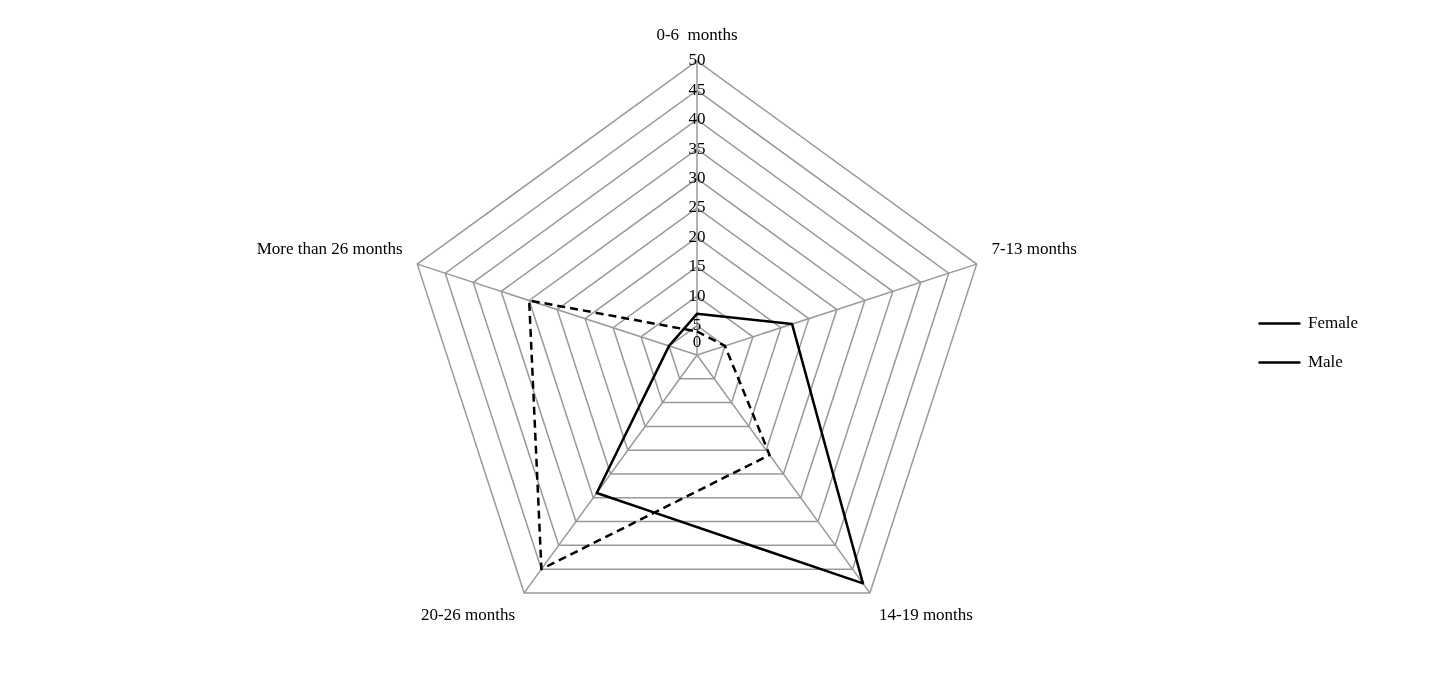 The width and height of the screenshot is (1443, 691). What do you see at coordinates (329, 248) in the screenshot?
I see `spoke-label: More than 26 months` at bounding box center [329, 248].